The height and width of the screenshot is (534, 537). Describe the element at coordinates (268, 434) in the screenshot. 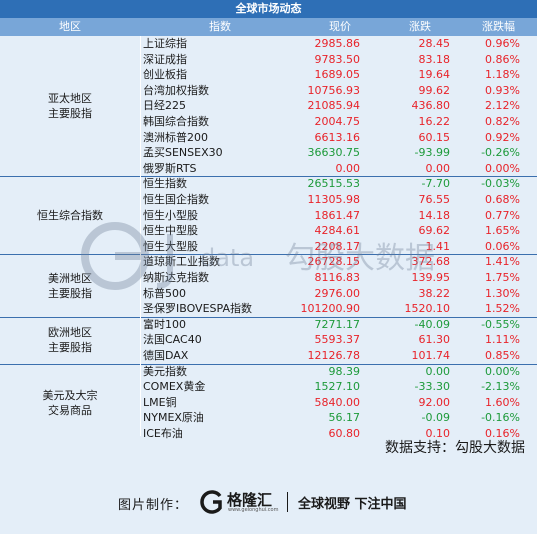

I see `table-row: ICE布油 60.80 0.10 0.16%` at that location.